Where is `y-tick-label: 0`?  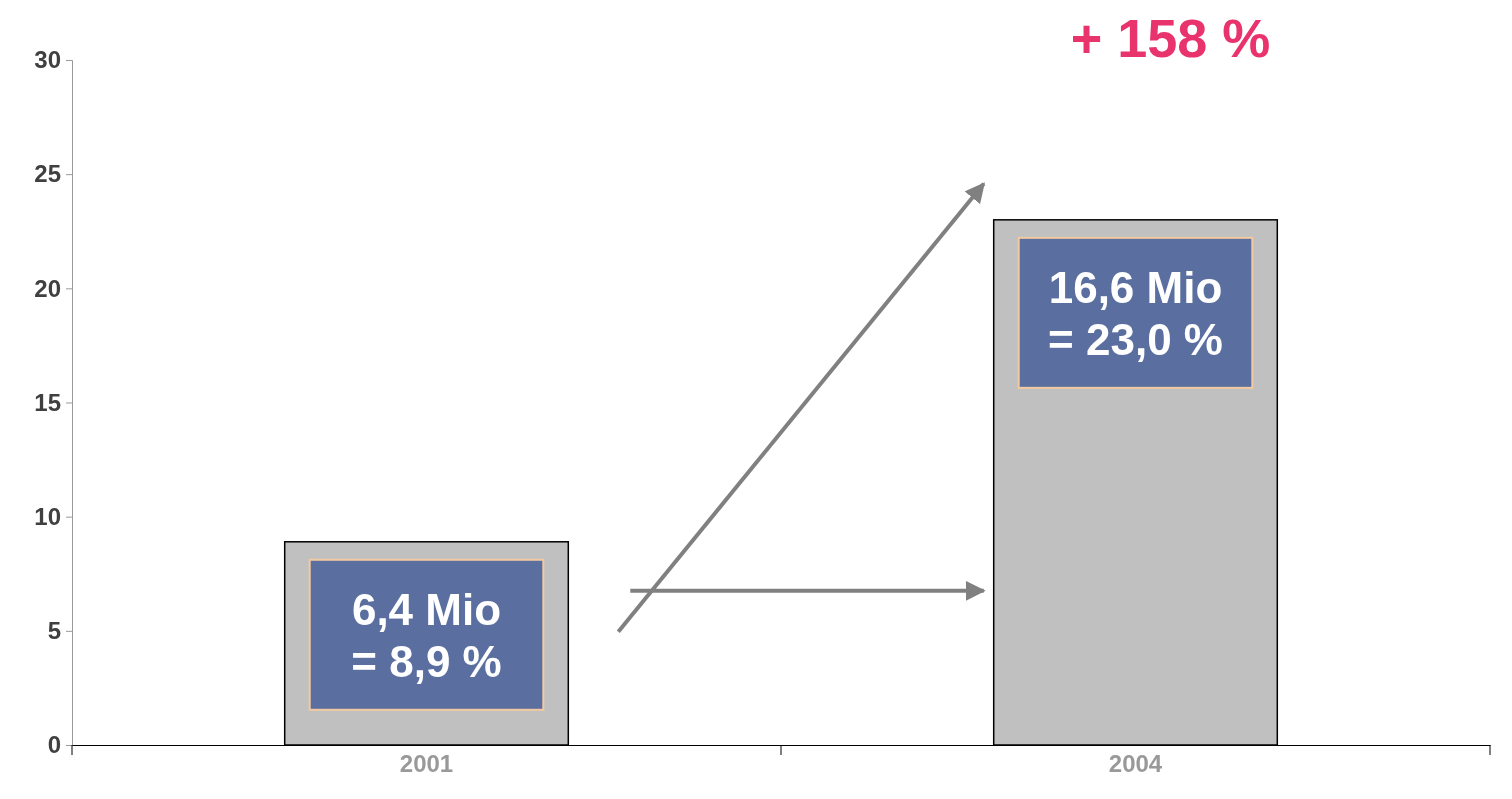 y-tick-label: 0 is located at coordinates (54, 745).